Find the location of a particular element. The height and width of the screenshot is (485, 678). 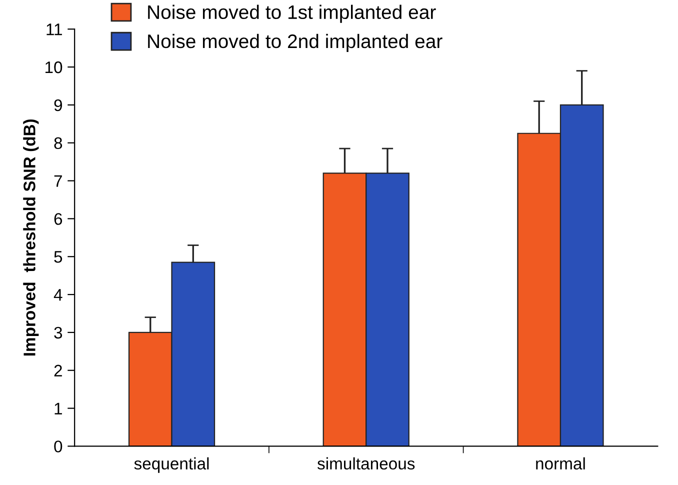

y-tick-label: 7 is located at coordinates (58, 181).